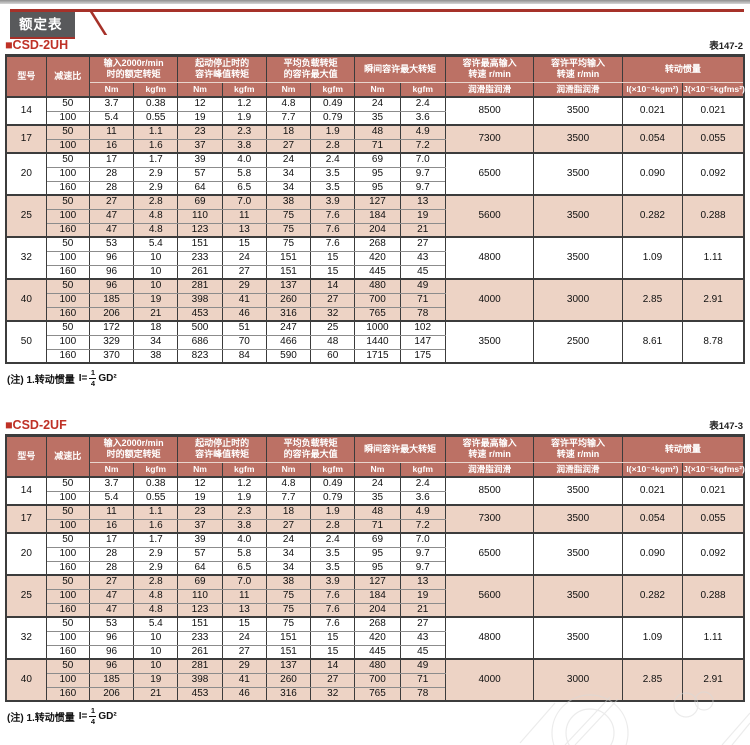  What do you see at coordinates (26, 76) in the screenshot?
I see `header-model: 型号` at bounding box center [26, 76].